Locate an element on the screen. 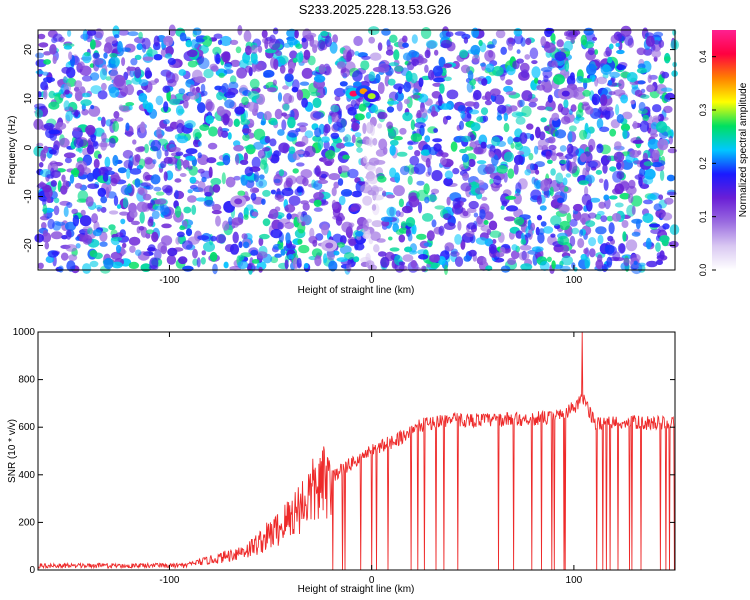 This screenshot has width=750, height=600. heatmap-y-tick-label: 0 is located at coordinates (28, 147).